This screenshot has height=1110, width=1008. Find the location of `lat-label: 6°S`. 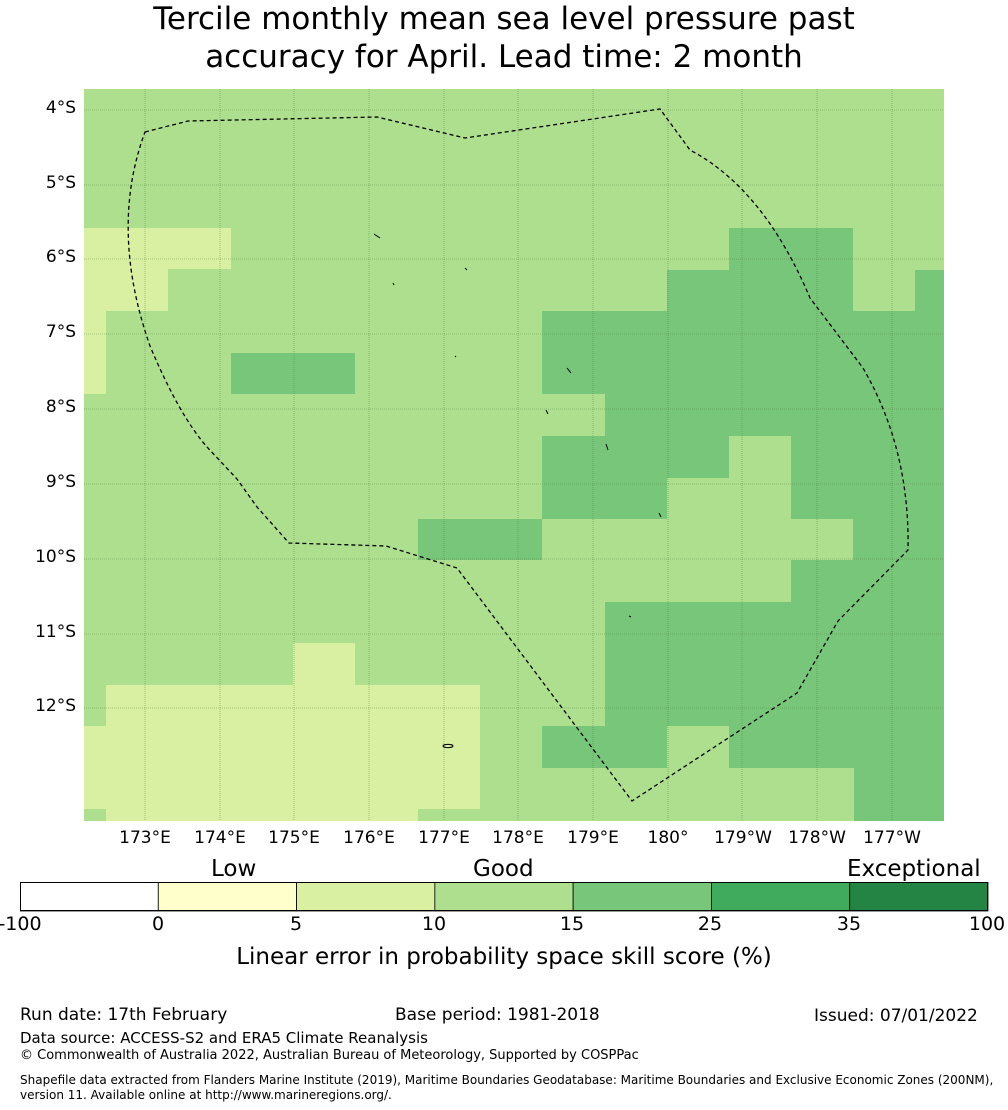

lat-label: 6°S is located at coordinates (60, 257).